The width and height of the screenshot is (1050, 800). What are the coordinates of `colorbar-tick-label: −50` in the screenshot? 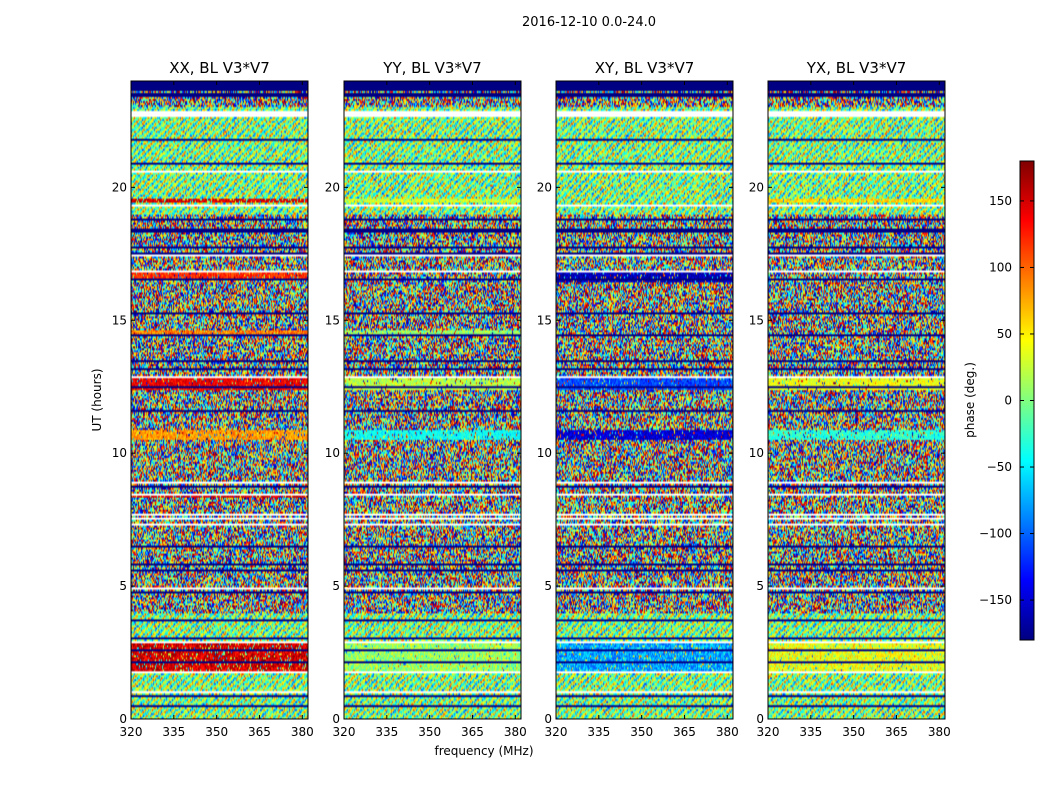 It's located at (999, 467).